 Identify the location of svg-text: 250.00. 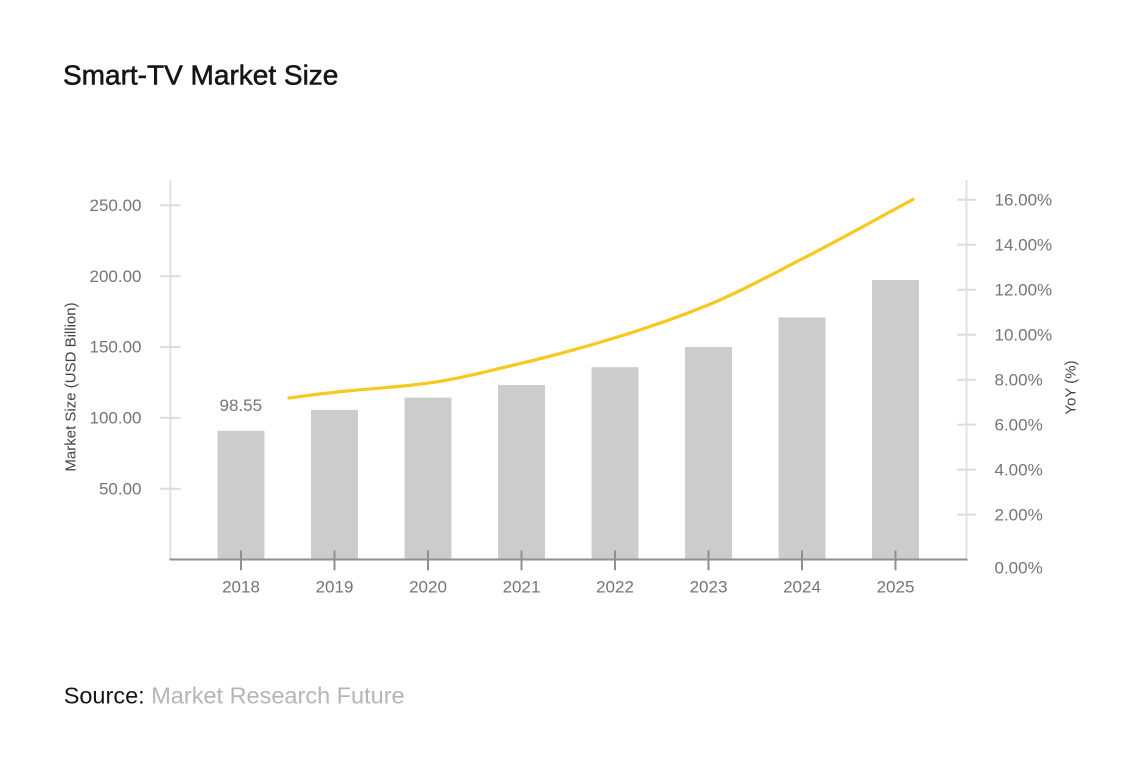
(116, 205).